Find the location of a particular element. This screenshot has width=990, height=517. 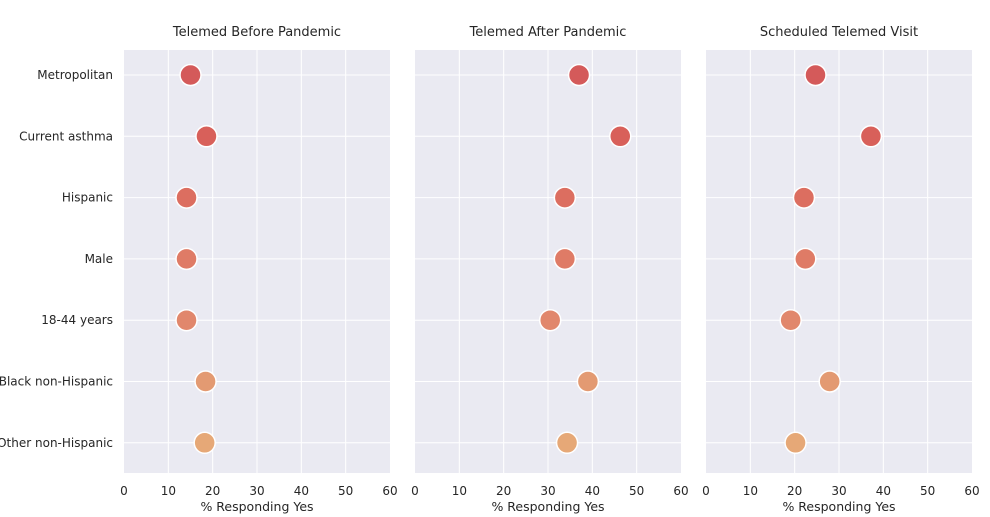

category-label: Black non-Hispanic is located at coordinates (56, 382).